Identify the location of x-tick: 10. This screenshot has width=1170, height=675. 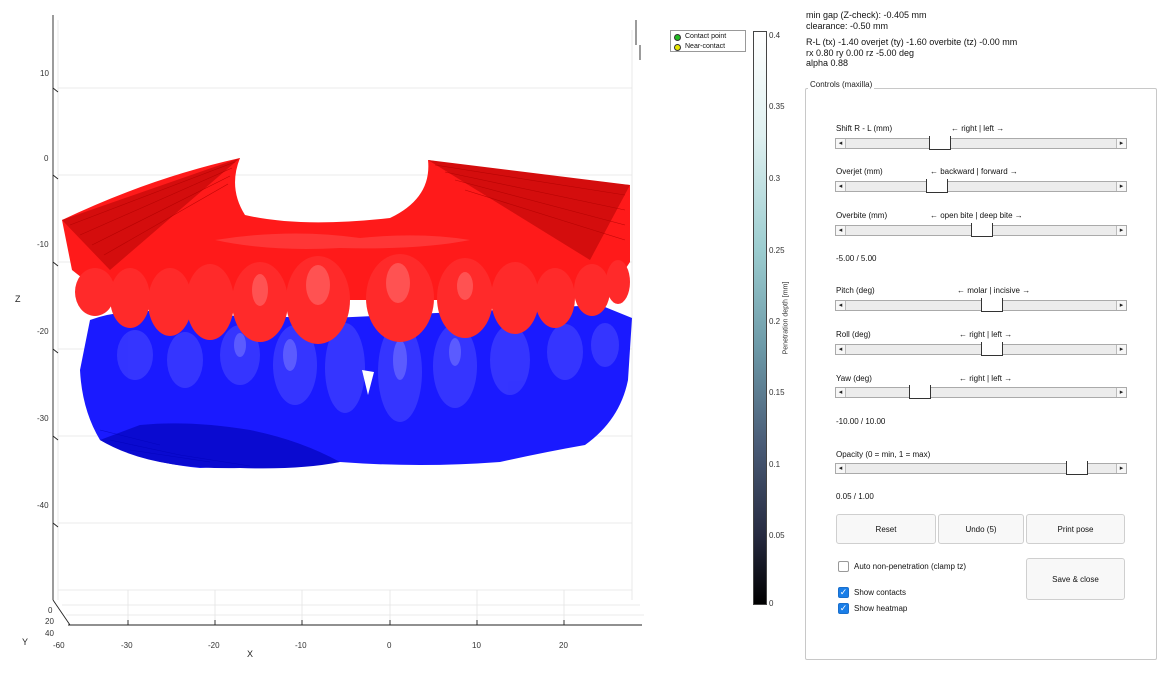
(476, 645).